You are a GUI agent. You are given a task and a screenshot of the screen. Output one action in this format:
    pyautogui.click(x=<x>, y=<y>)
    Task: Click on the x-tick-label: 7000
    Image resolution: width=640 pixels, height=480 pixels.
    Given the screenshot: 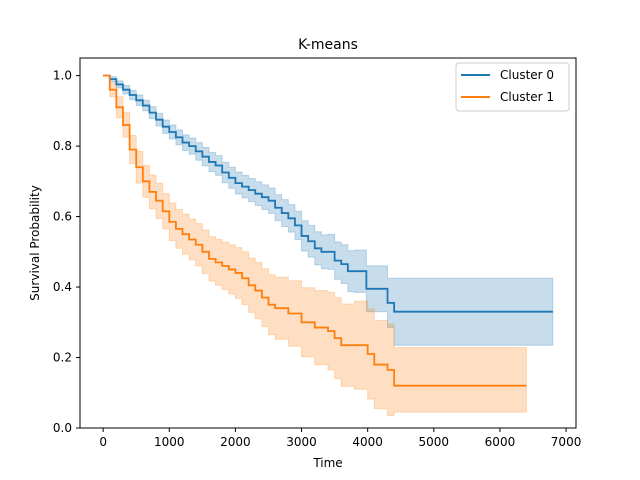 What is the action you would take?
    pyautogui.click(x=566, y=442)
    